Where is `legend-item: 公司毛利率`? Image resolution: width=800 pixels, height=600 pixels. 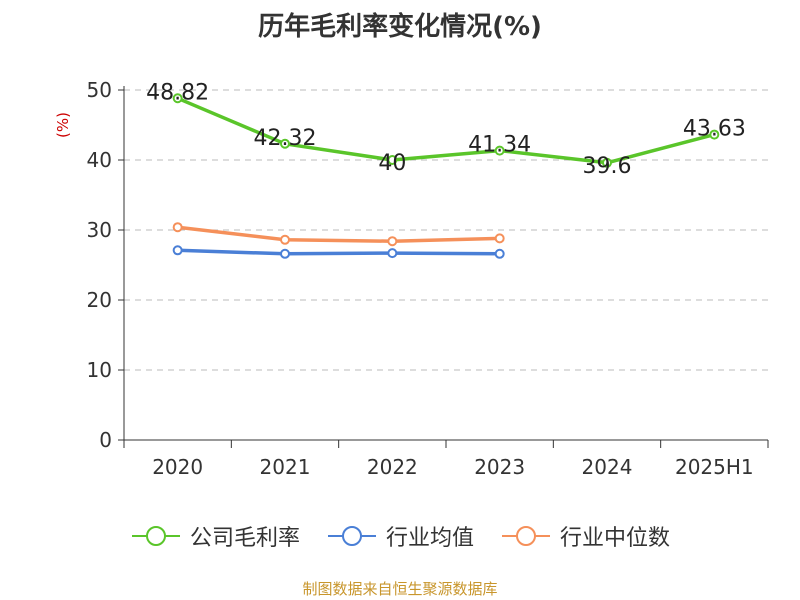 legend-item: 公司毛利率 is located at coordinates (215, 536).